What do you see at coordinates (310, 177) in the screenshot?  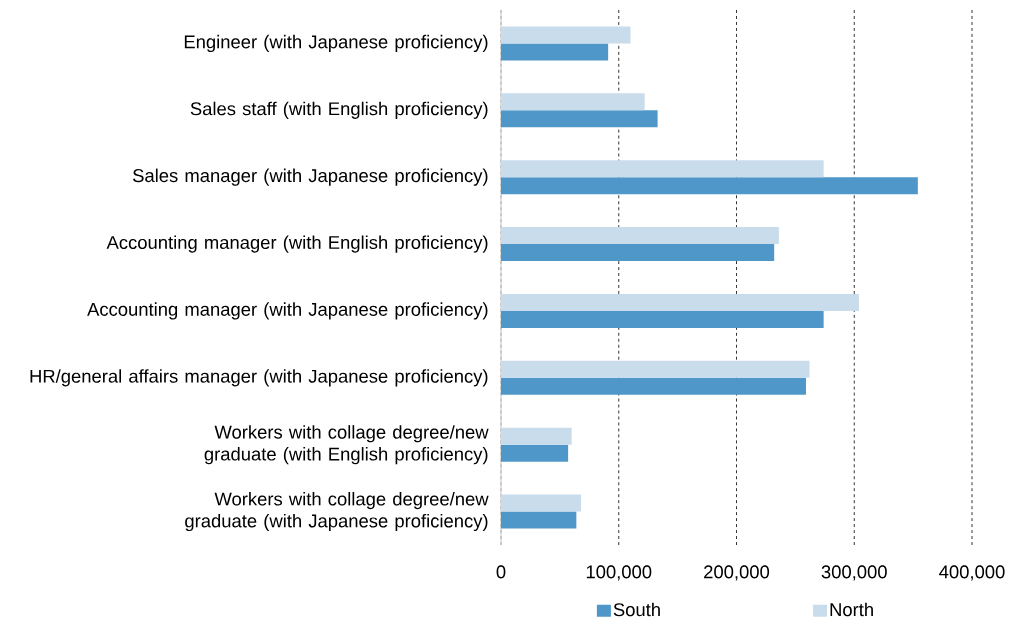 I see `y-tick-label: Sales manager (with Japanese proficiency)` at bounding box center [310, 177].